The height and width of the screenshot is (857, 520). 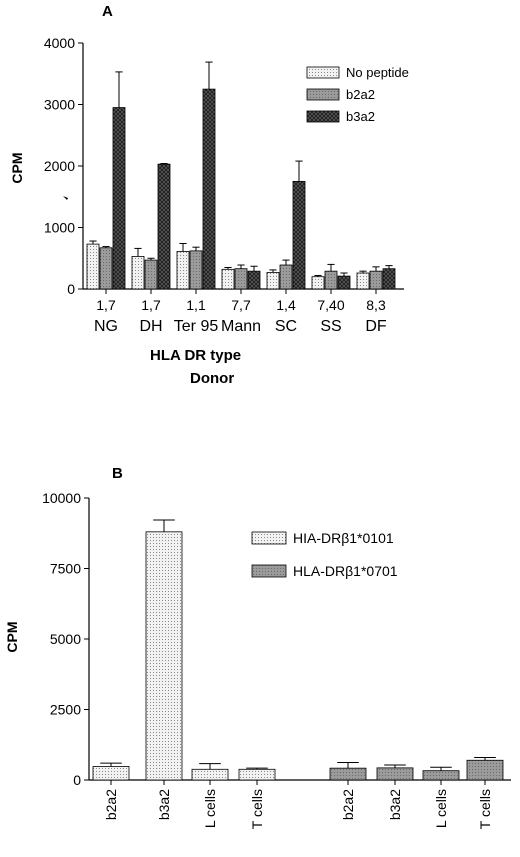 I want to click on donor-label: SC, so click(x=286, y=326).